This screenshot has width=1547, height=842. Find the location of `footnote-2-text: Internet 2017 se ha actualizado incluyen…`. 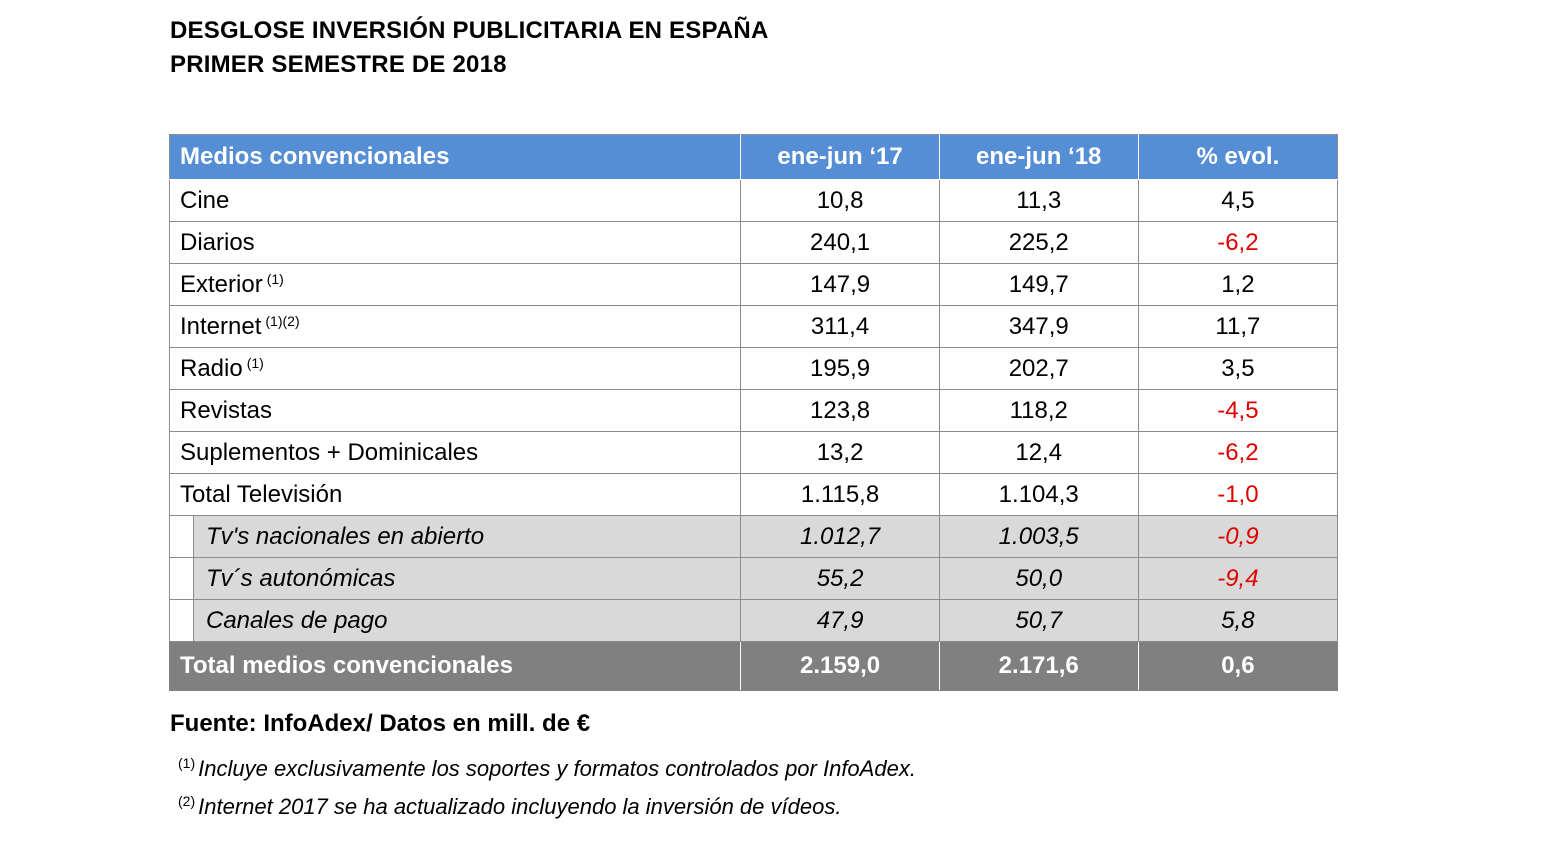

footnote-2-text: Internet 2017 se ha actualizado incluyen… is located at coordinates (520, 806).